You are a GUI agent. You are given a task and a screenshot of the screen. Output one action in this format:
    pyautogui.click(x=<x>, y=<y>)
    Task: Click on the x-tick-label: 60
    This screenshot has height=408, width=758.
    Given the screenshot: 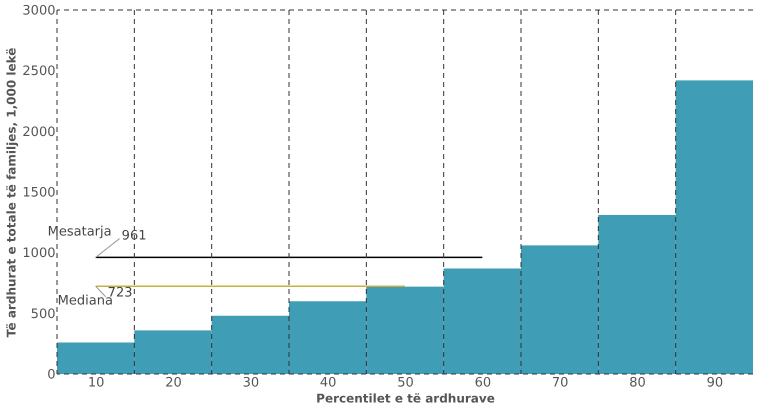 What is the action you would take?
    pyautogui.click(x=483, y=383)
    